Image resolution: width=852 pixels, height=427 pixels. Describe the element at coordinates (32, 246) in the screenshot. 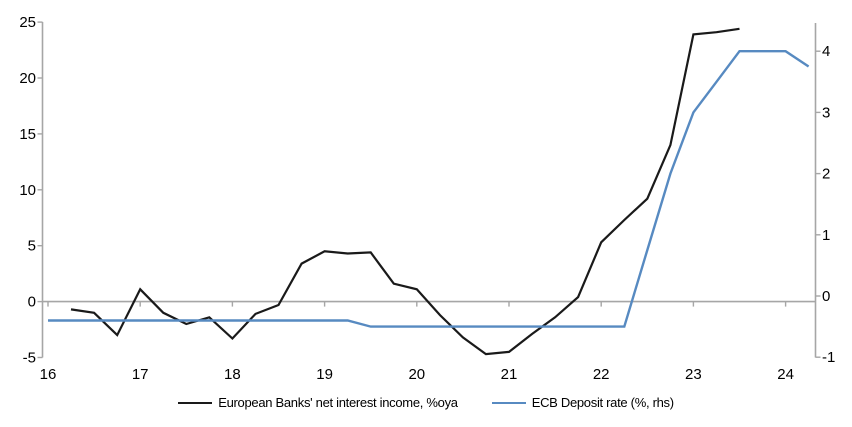

I see `left-y-axis-tick-label: 5` at that location.